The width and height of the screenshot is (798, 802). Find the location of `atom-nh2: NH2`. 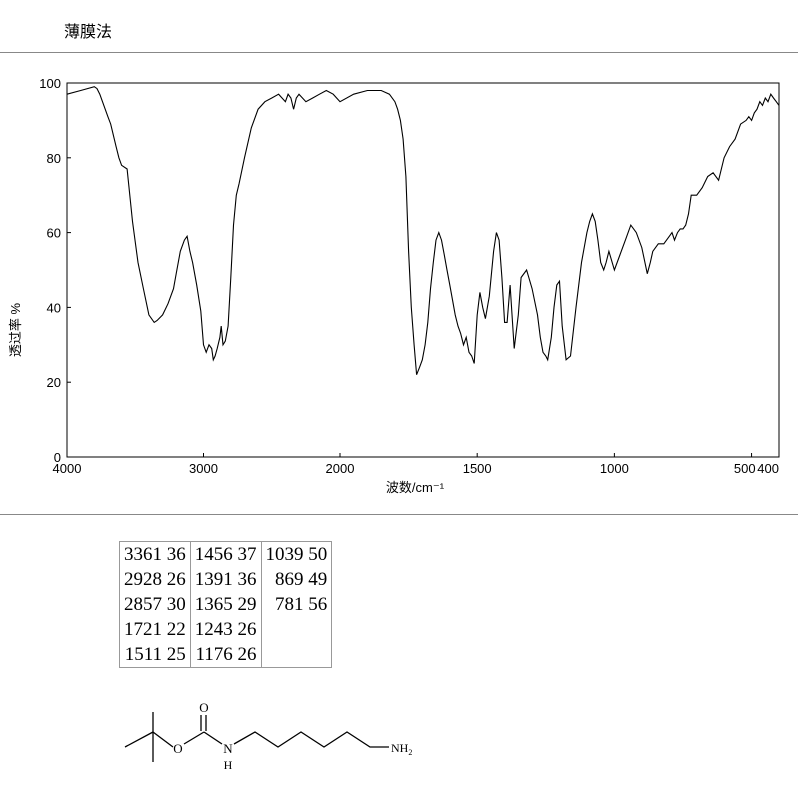

atom-nh2: NH2 is located at coordinates (401, 749).